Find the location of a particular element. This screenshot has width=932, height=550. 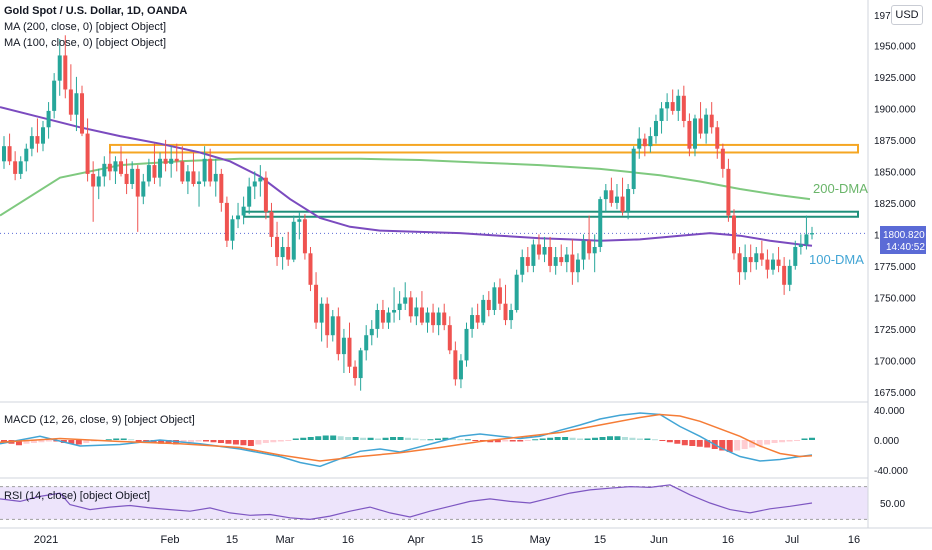

signal-line is located at coordinates (406, 437).